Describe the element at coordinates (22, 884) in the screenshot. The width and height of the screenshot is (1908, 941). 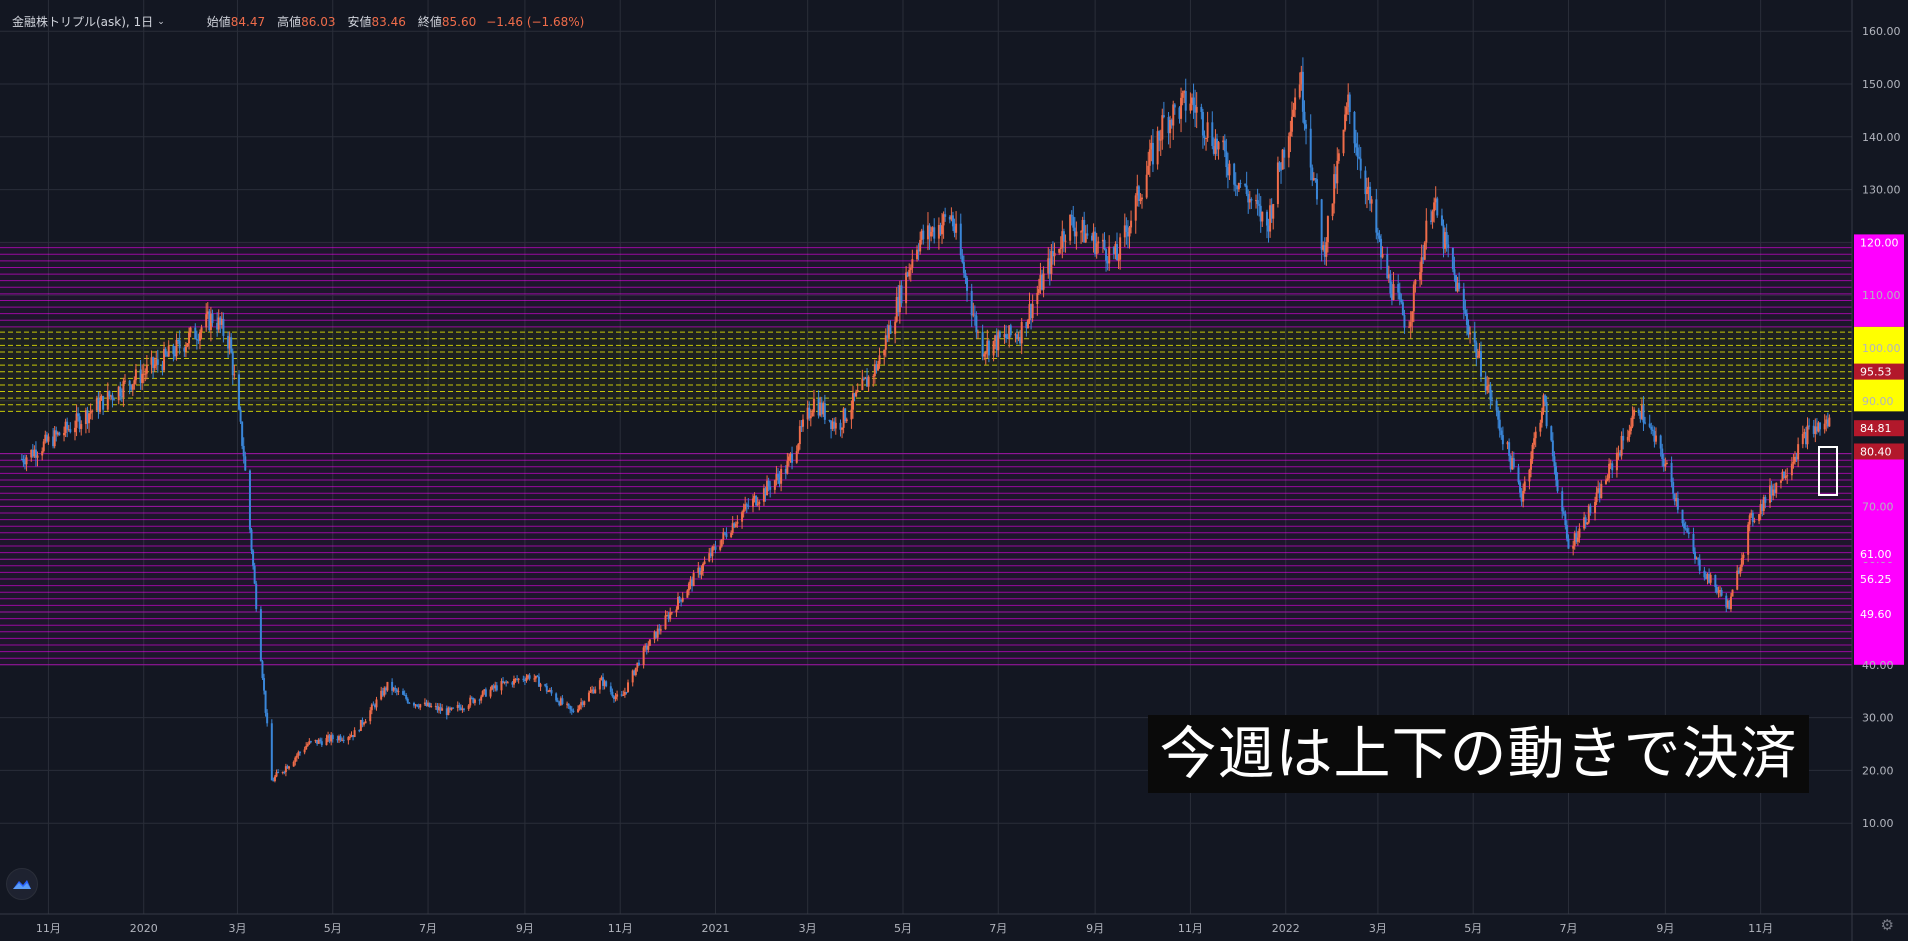
I see `tradingview-logo-icon` at that location.